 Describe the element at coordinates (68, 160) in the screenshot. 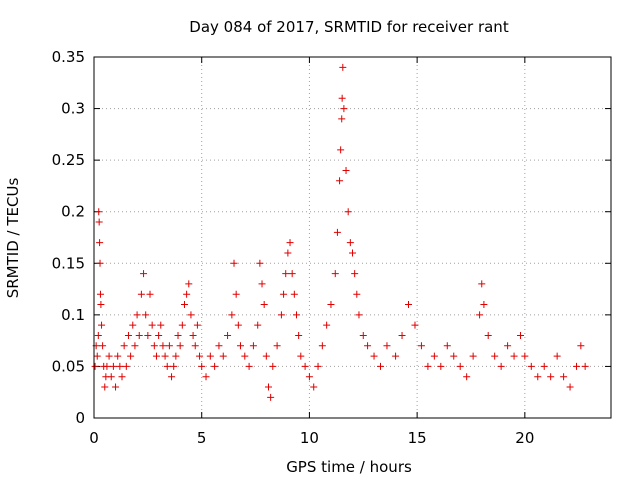

I see `y-tick-label: 0.25` at that location.